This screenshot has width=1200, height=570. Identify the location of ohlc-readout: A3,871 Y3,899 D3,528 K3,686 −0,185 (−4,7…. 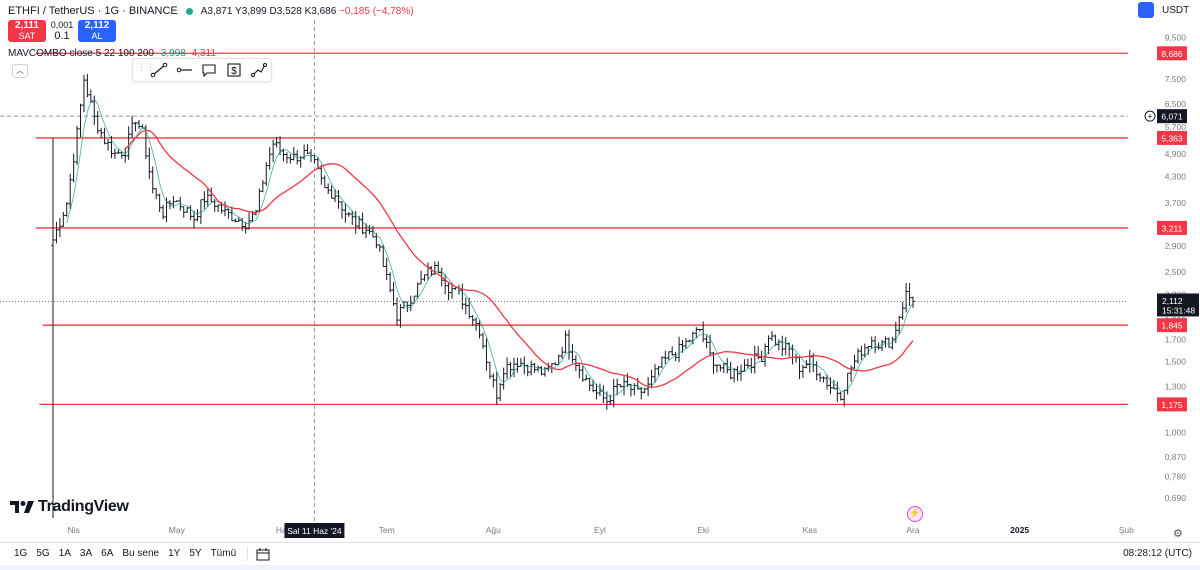
(307, 11).